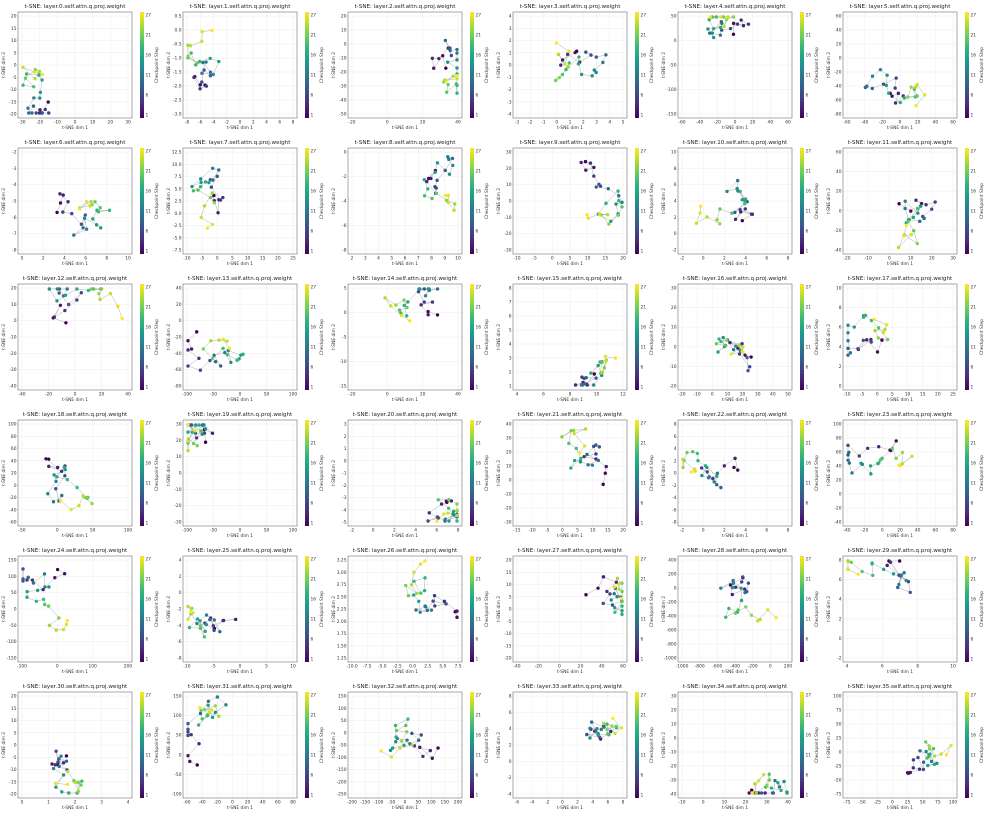 This screenshot has width=990, height=816. I want to click on y-tick-label: 20, so click(344, 17).